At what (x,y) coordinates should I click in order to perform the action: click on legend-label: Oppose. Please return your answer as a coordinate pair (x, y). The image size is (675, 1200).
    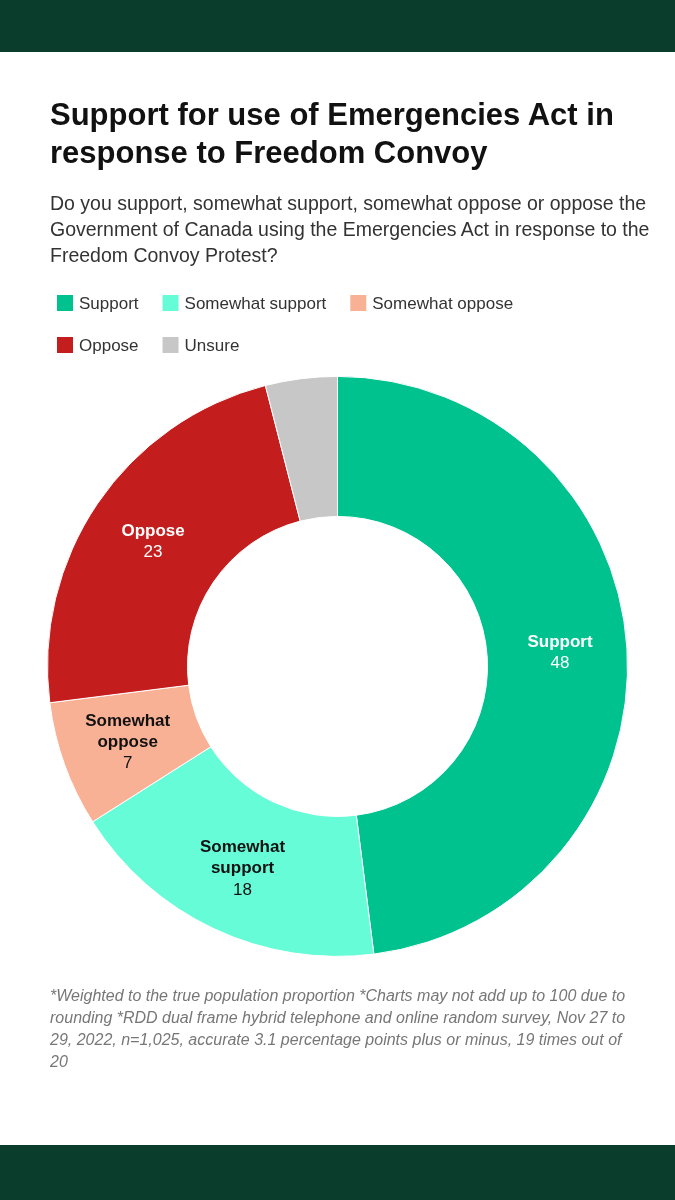
    Looking at the image, I should click on (109, 345).